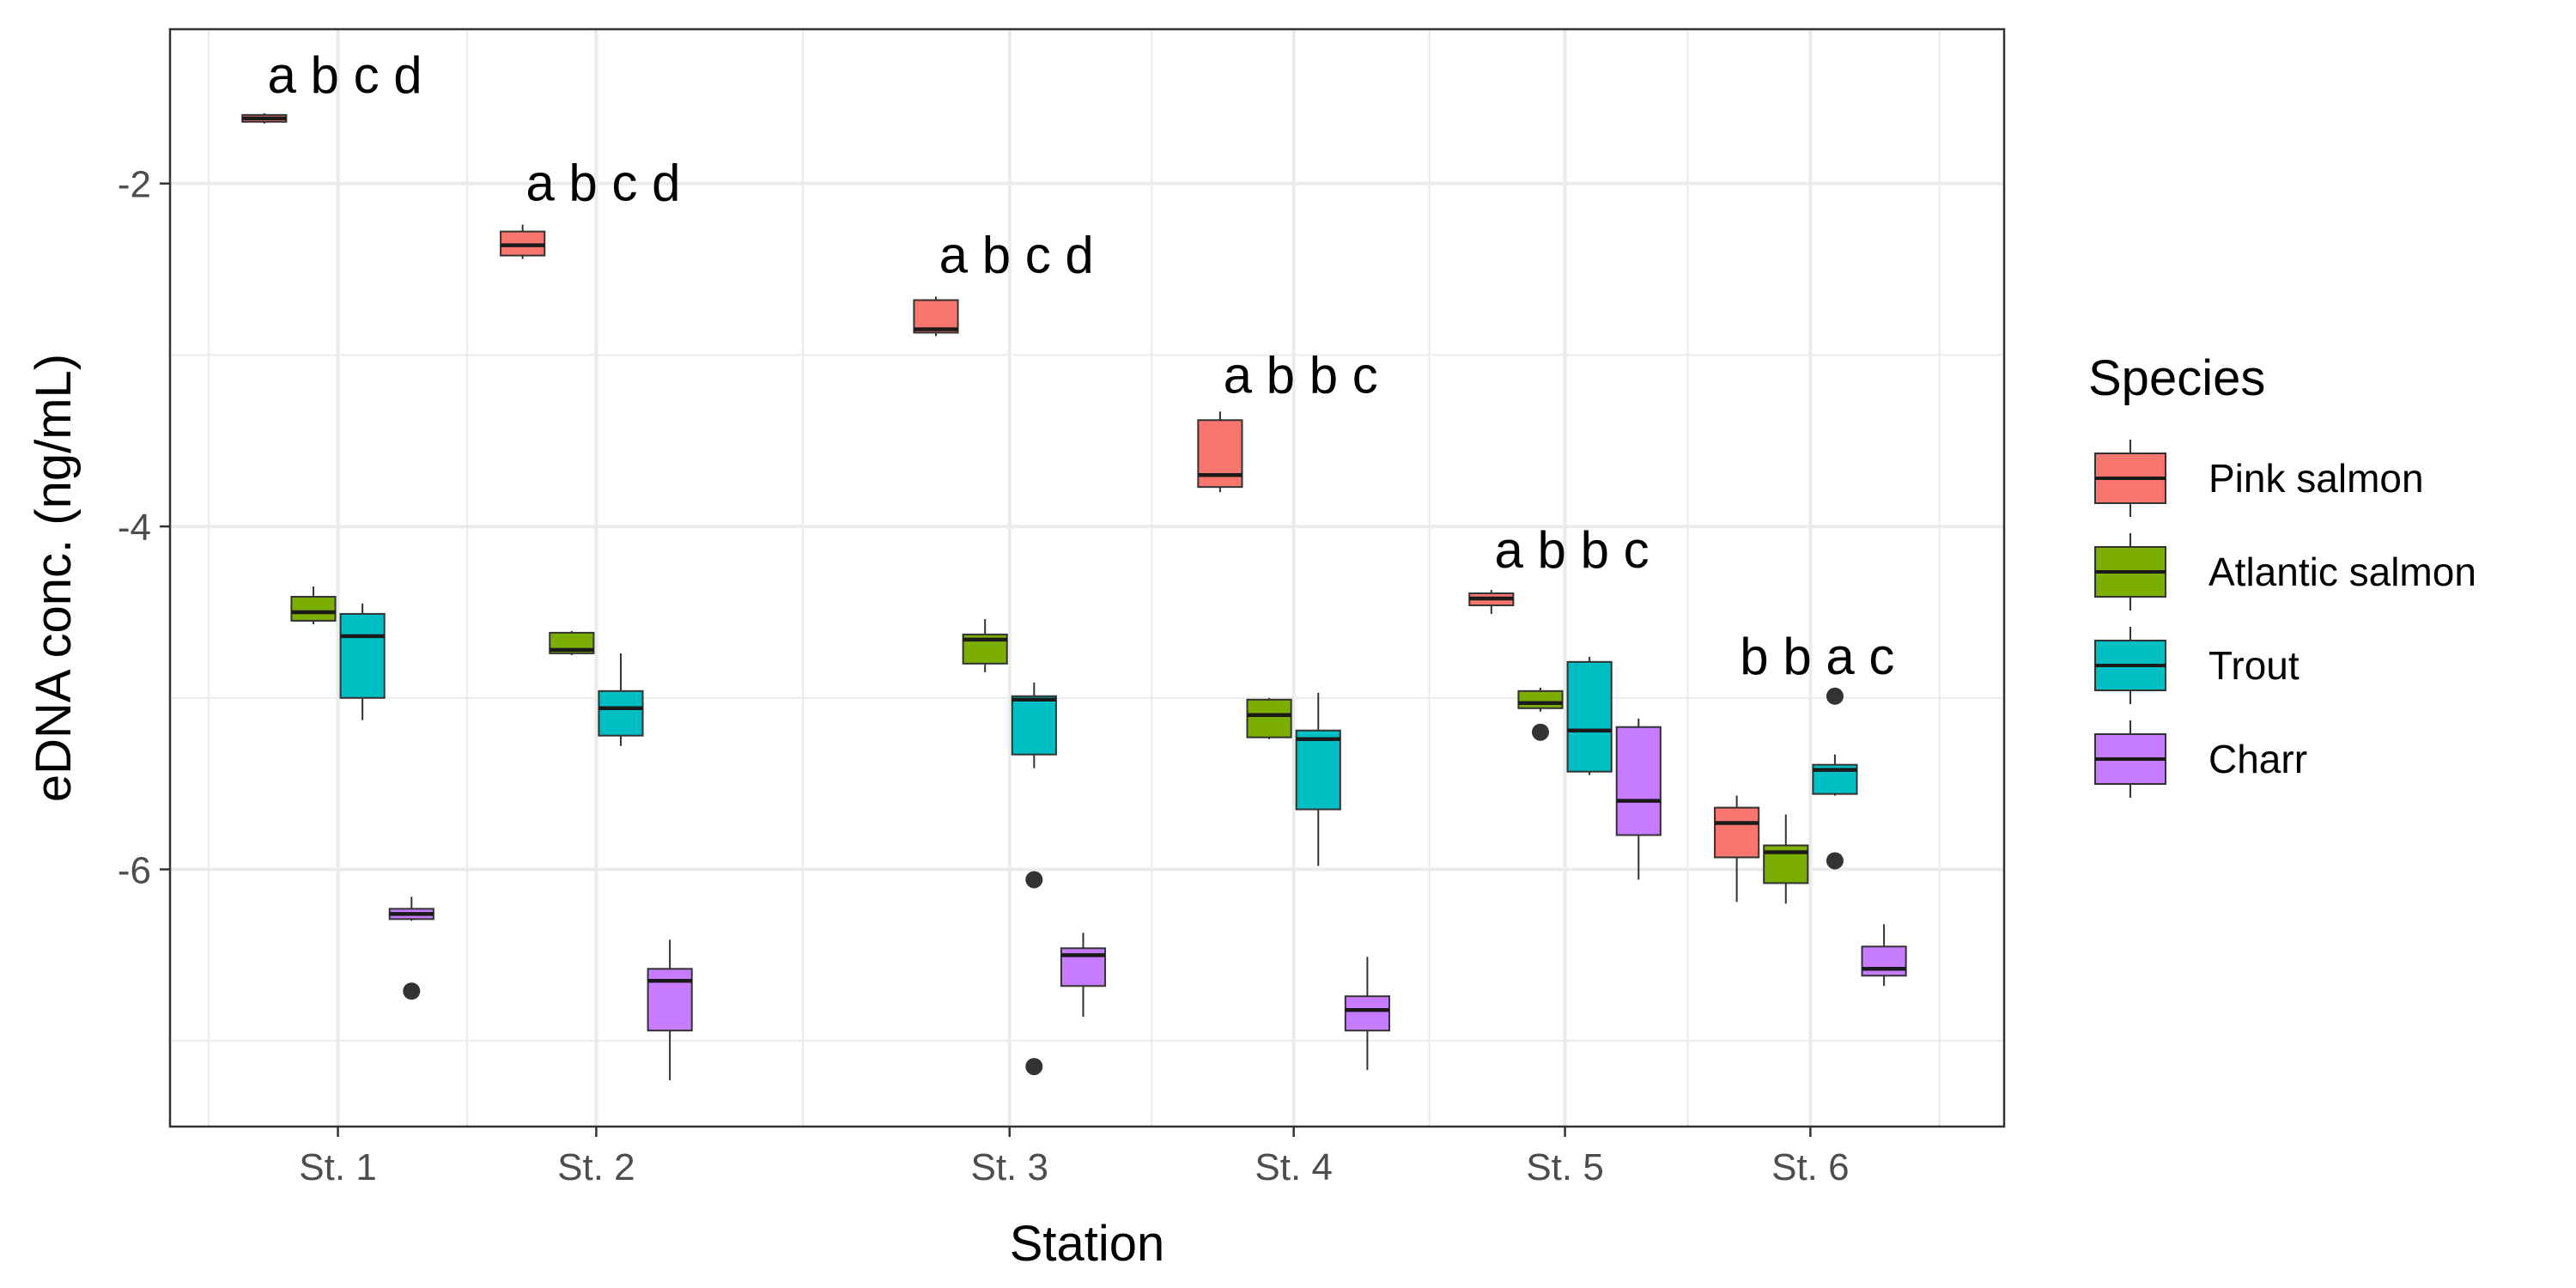 The image size is (2576, 1288). I want to click on y-tick-label: -6, so click(134, 870).